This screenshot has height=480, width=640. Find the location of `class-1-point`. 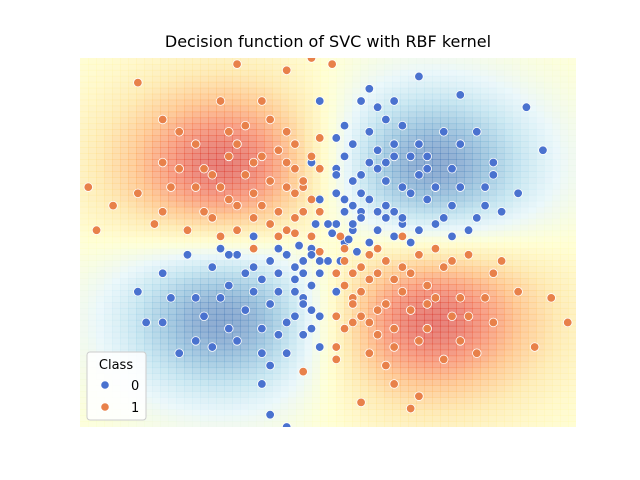

class-1-point is located at coordinates (220, 101).